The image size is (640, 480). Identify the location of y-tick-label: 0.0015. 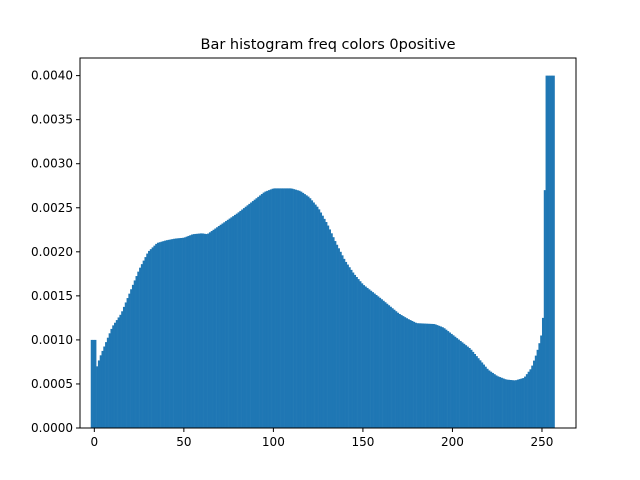
(52, 296).